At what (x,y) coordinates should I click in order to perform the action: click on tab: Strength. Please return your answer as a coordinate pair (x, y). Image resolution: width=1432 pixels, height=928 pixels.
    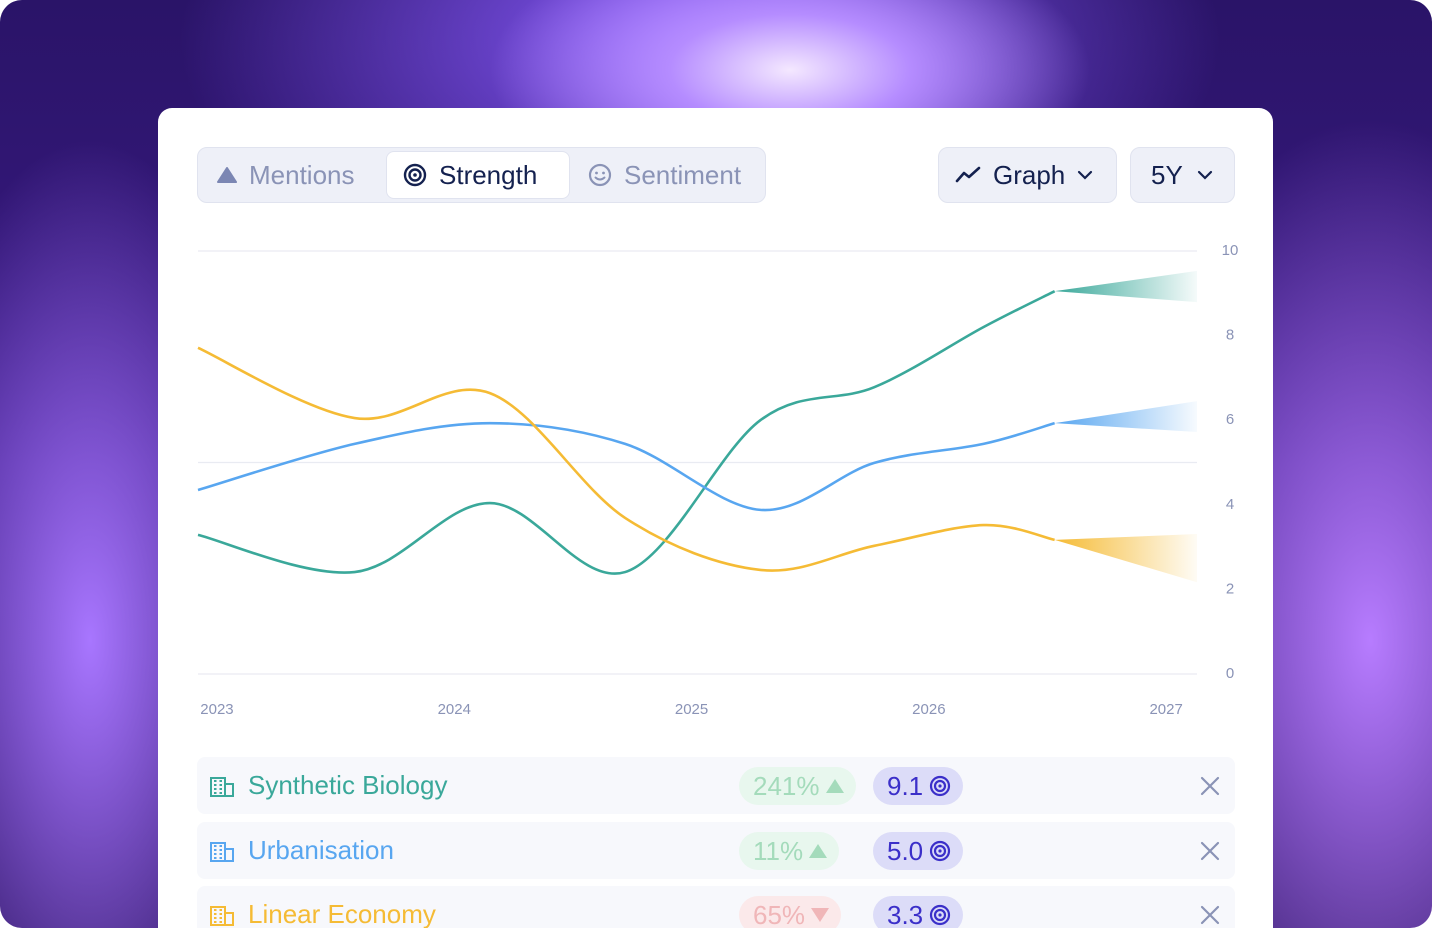
    Looking at the image, I should click on (478, 175).